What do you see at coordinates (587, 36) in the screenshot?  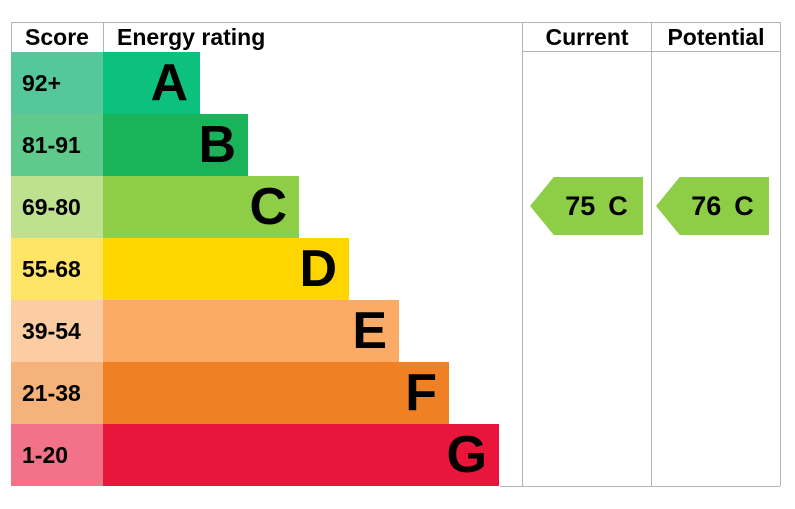 I see `current-column-header: Current` at bounding box center [587, 36].